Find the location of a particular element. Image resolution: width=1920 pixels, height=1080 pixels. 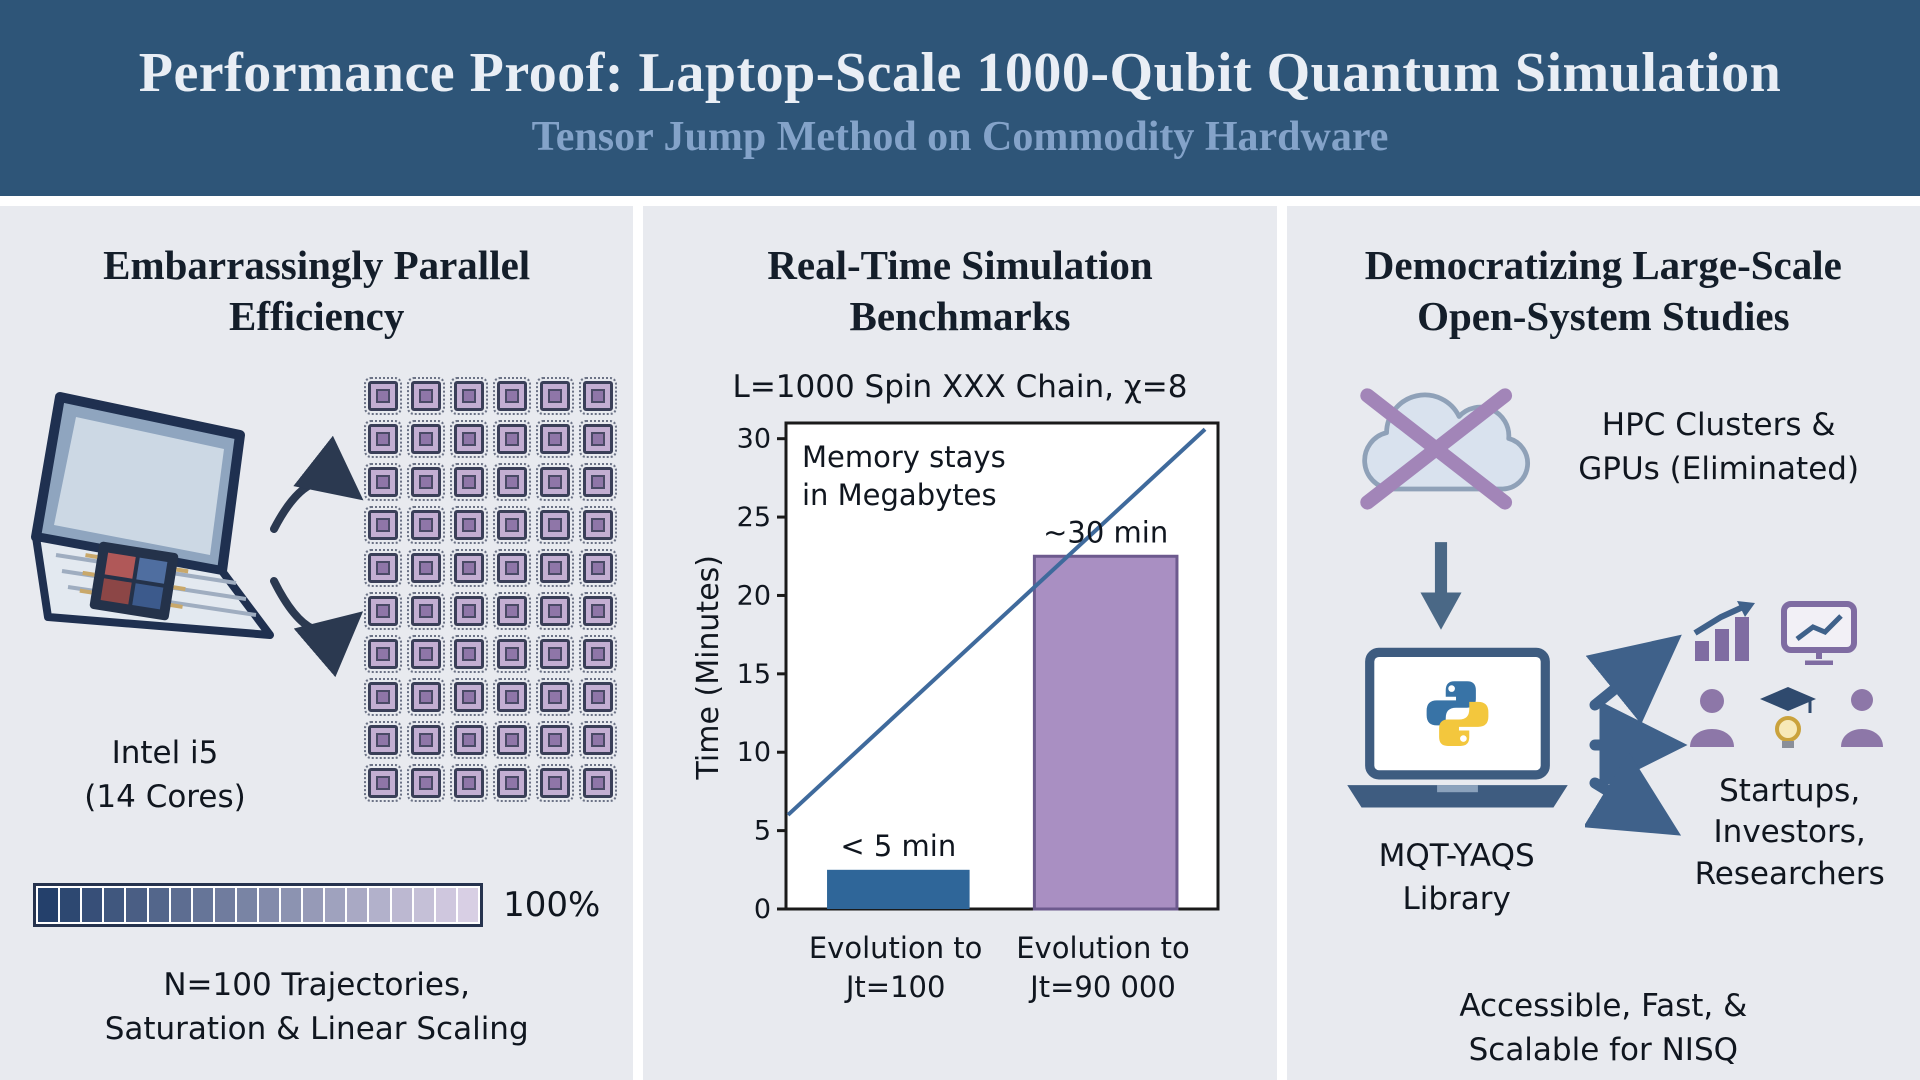

svg-text: 25 is located at coordinates (754, 517).